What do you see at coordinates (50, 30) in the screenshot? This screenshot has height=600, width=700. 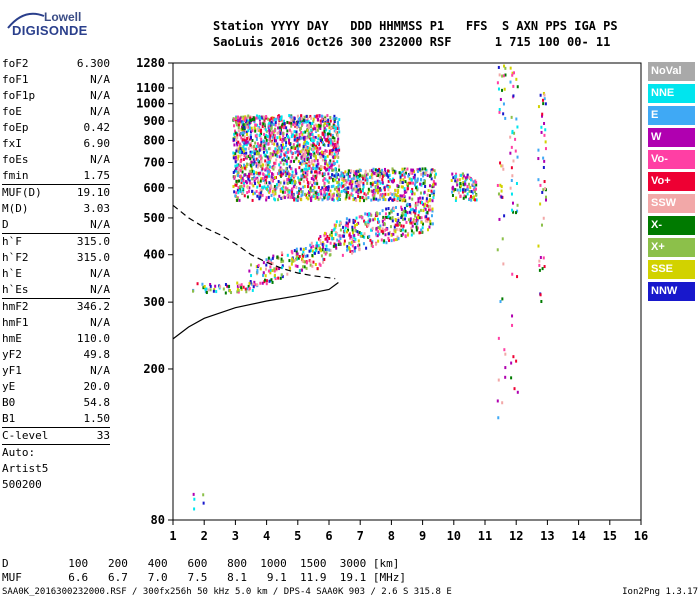 I see `logo-line2: DIGISONDE` at bounding box center [50, 30].